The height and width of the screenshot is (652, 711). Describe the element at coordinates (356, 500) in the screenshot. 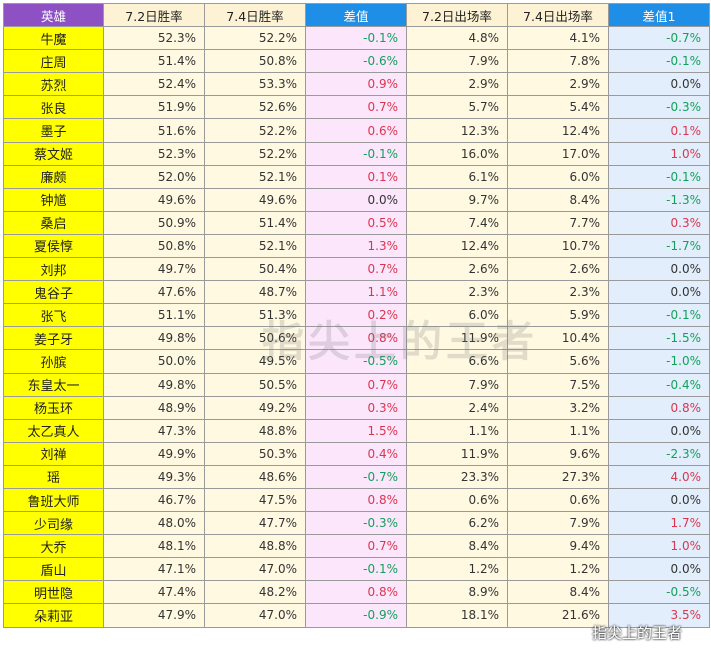

I see `cell-winrate-diff: 0.8%` at that location.